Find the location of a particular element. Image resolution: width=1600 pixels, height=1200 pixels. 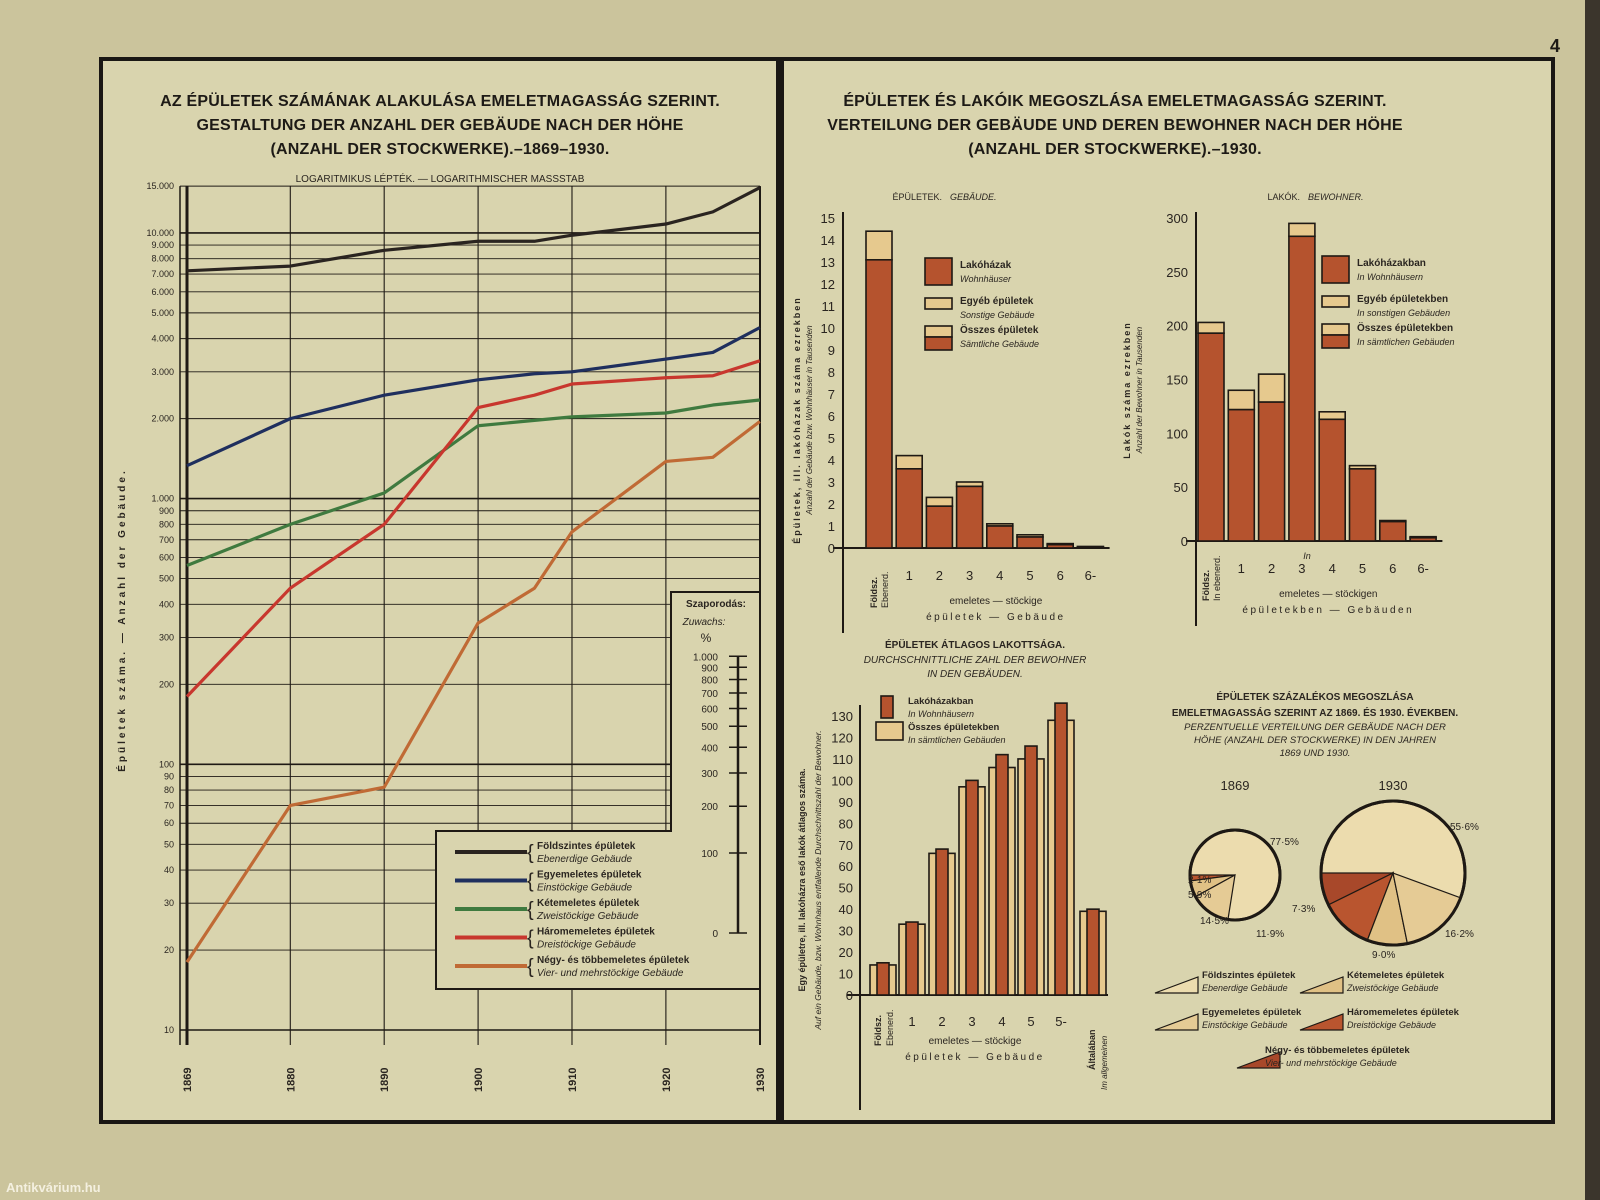

category-label: 1 is located at coordinates (911, 1021).